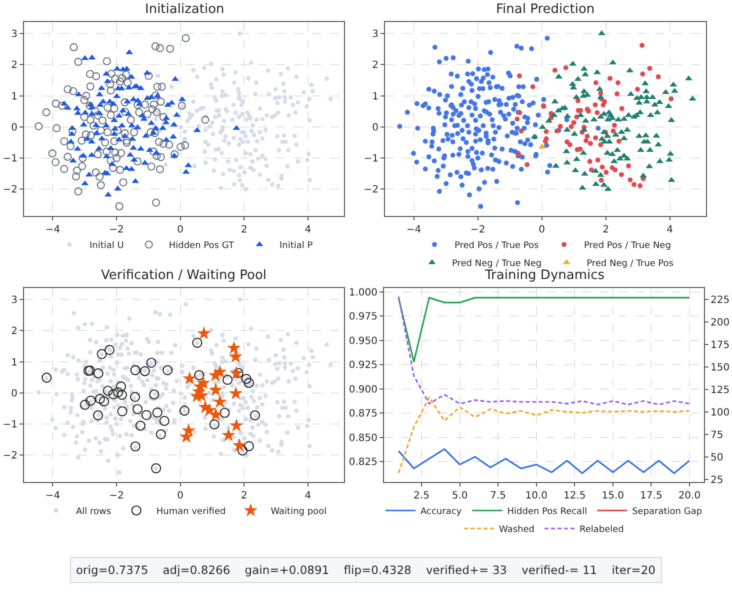 This screenshot has width=732, height=595. I want to click on y-tick-label: 0.900, so click(363, 390).